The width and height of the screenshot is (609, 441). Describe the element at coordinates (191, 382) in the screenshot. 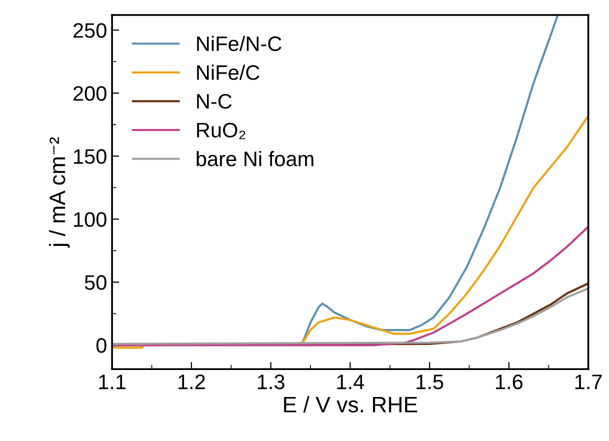

I see `x-tick-label: 1.2` at that location.